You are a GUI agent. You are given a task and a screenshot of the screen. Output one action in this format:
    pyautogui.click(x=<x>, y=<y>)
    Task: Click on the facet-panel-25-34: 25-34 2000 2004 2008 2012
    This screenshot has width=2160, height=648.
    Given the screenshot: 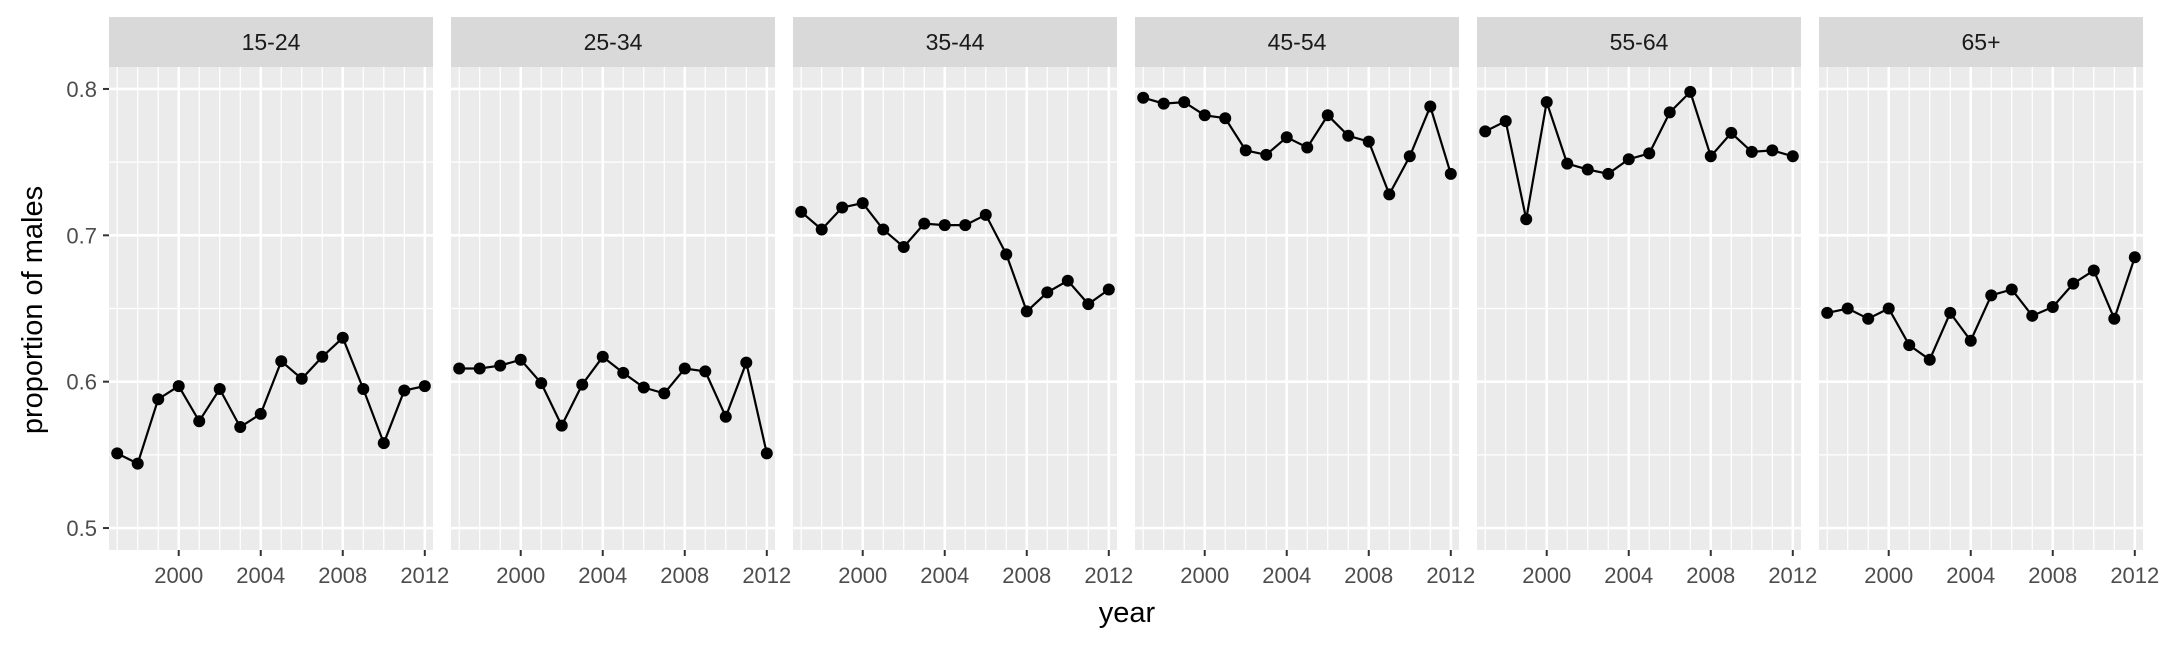 What is the action you would take?
    pyautogui.click(x=621, y=302)
    